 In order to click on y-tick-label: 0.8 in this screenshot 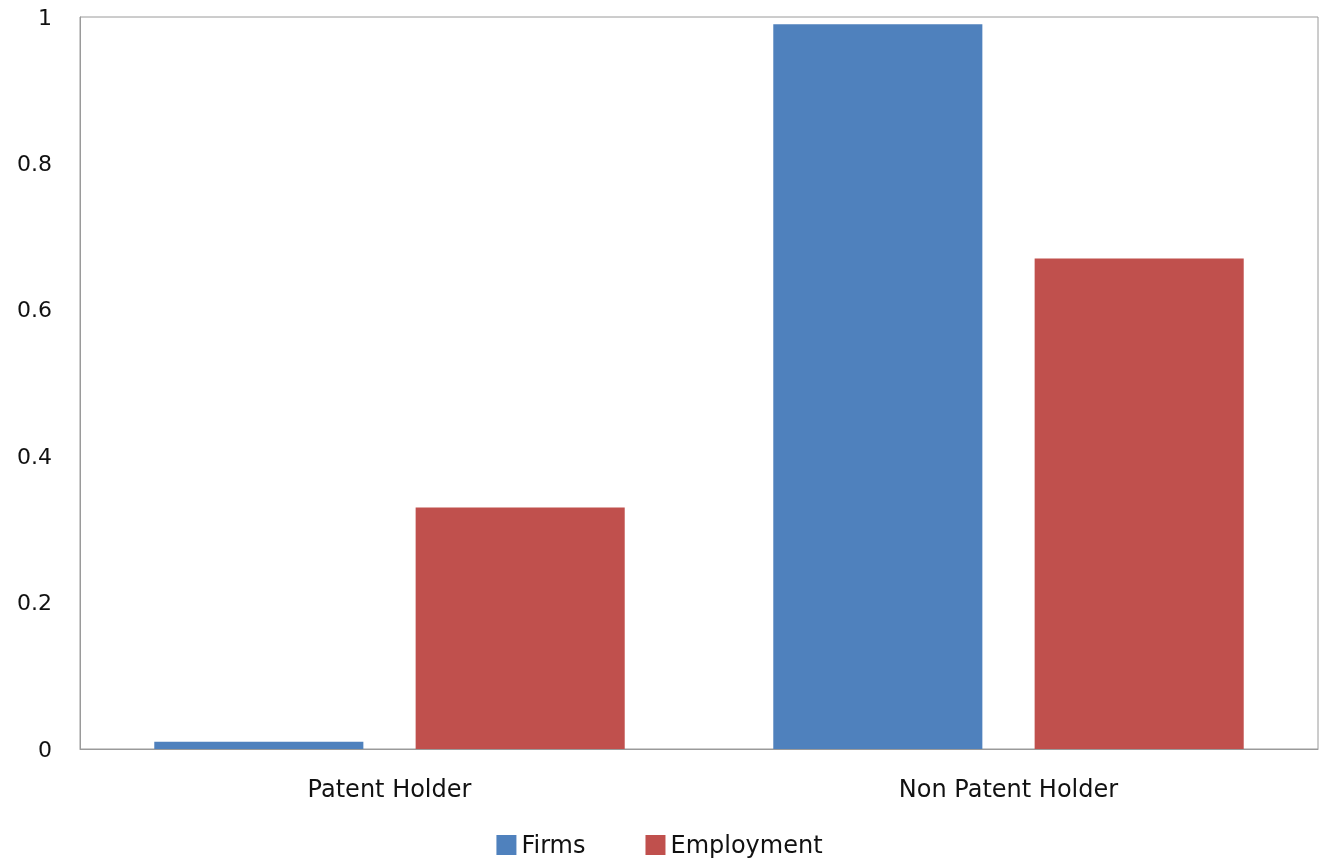, I will do `click(34, 163)`.